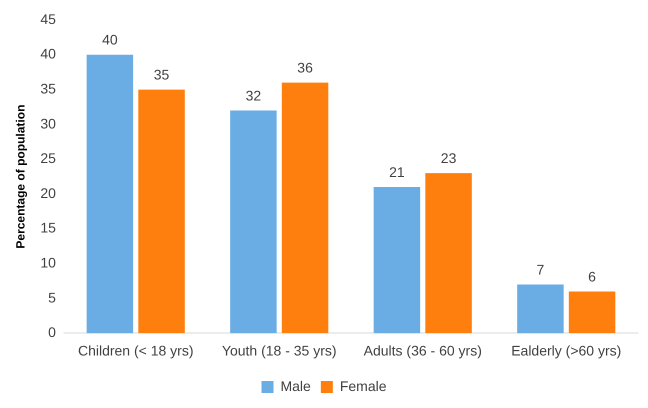  What do you see at coordinates (540, 269) in the screenshot?
I see `data-label: 7` at bounding box center [540, 269].